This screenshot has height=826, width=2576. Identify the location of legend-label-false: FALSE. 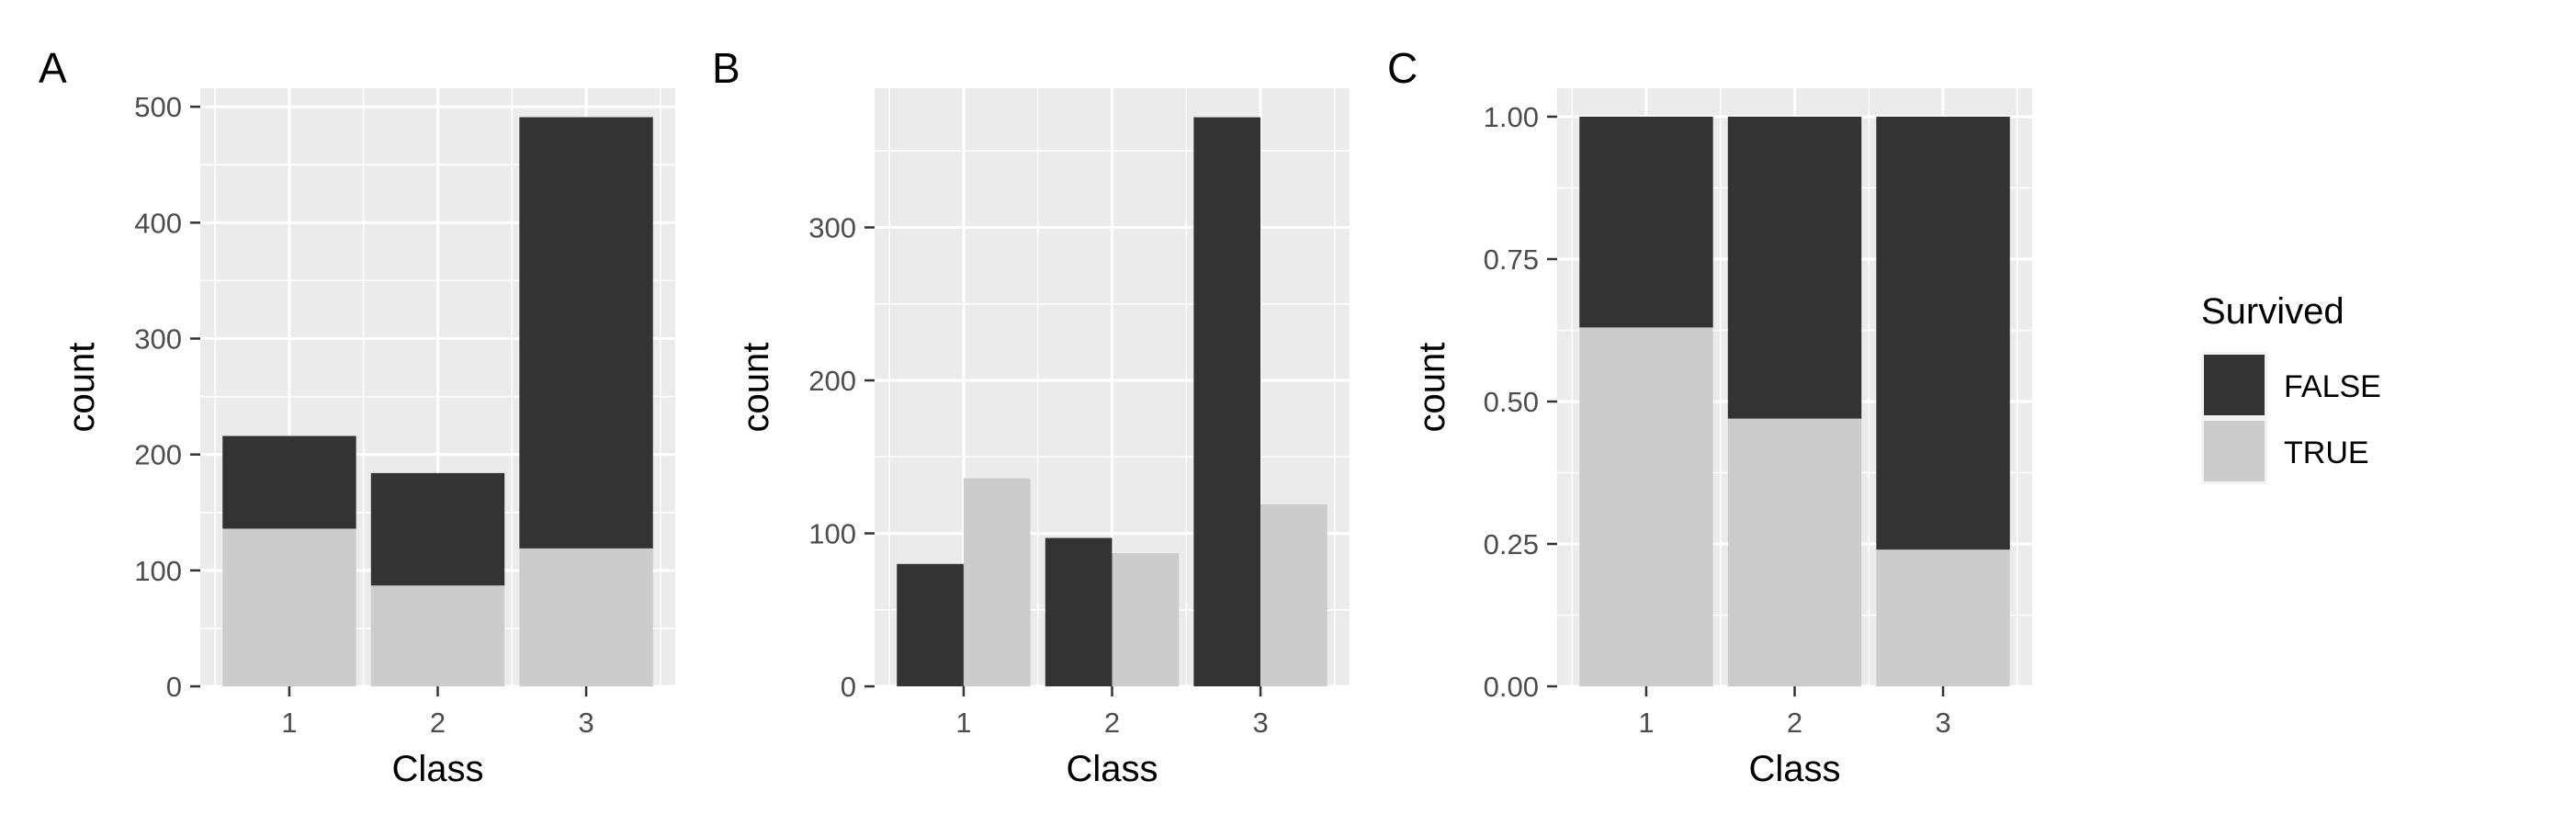
(2332, 386).